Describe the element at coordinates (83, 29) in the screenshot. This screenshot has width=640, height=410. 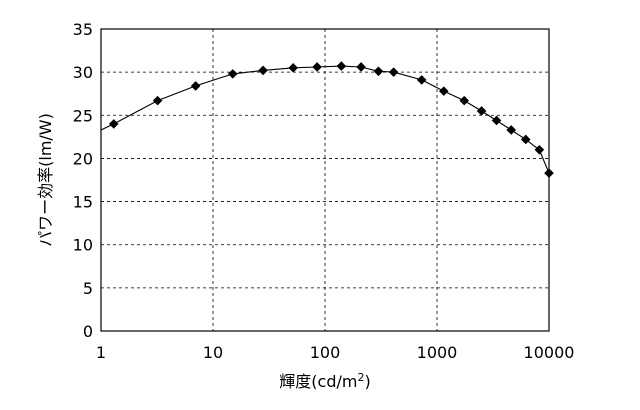
I see `y-tick-label: 35` at that location.